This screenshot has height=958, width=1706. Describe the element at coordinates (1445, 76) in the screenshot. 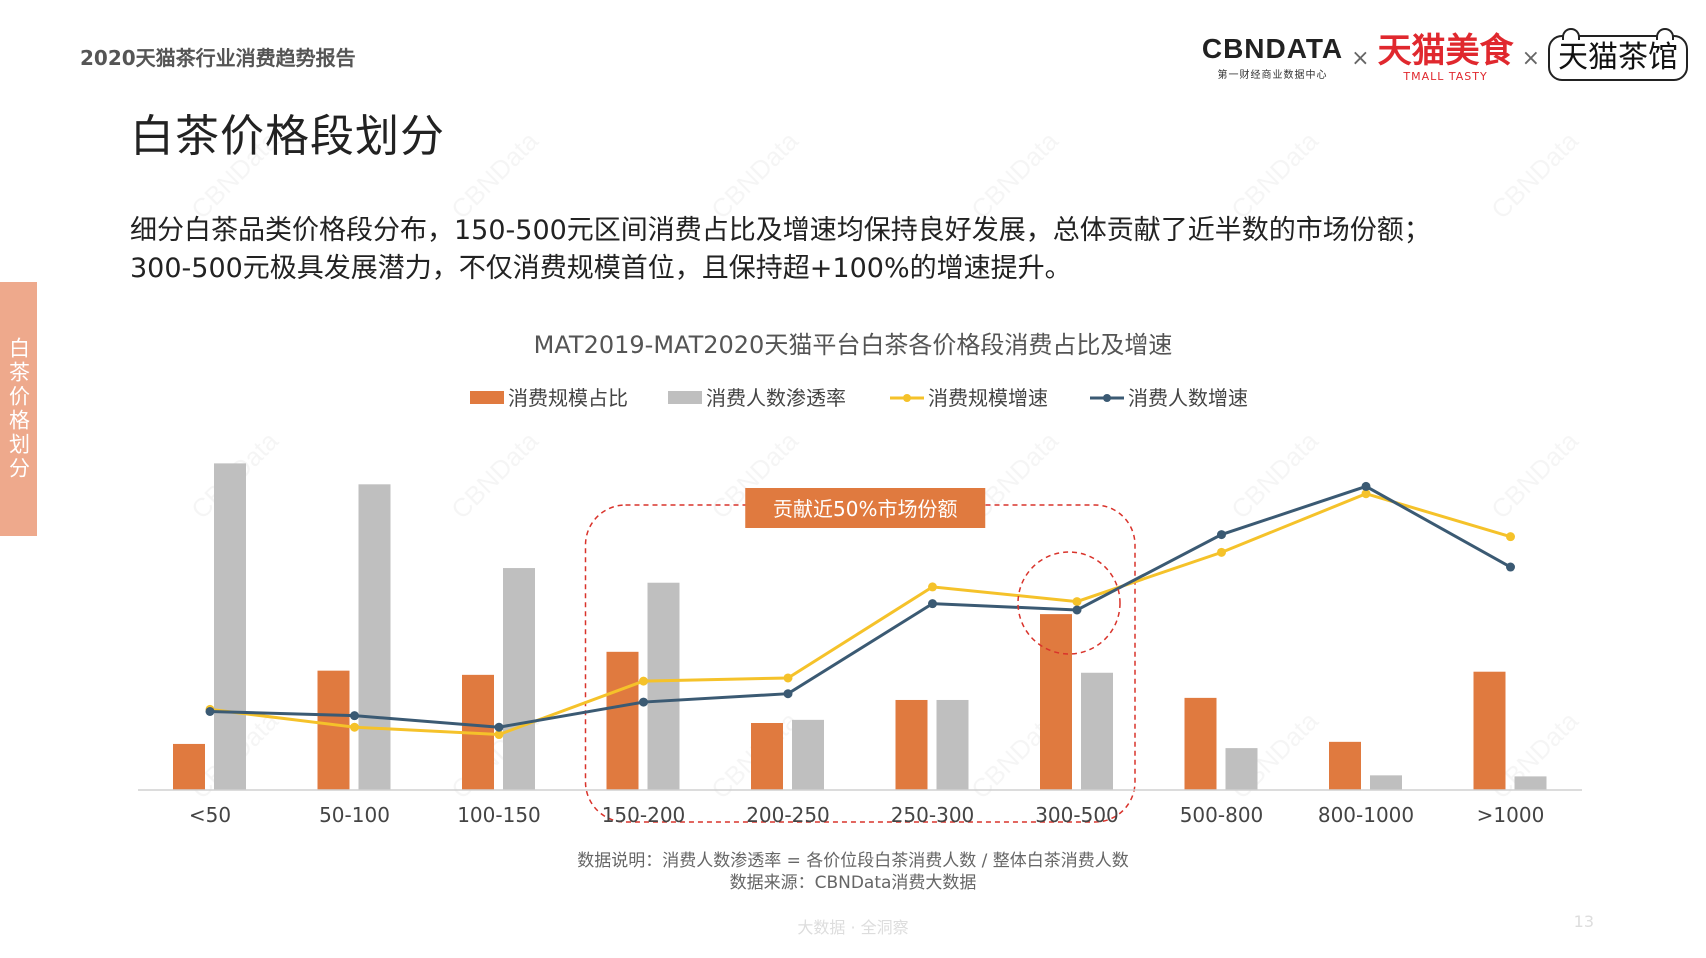

I see `tmall-tasty-logo-subtitle: TMALL TASTY` at that location.